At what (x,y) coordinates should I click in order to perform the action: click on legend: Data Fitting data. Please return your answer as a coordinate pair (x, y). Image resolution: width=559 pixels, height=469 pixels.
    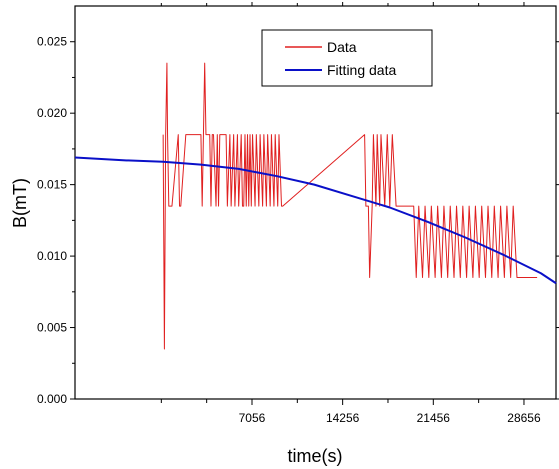
    Looking at the image, I should click on (347, 58).